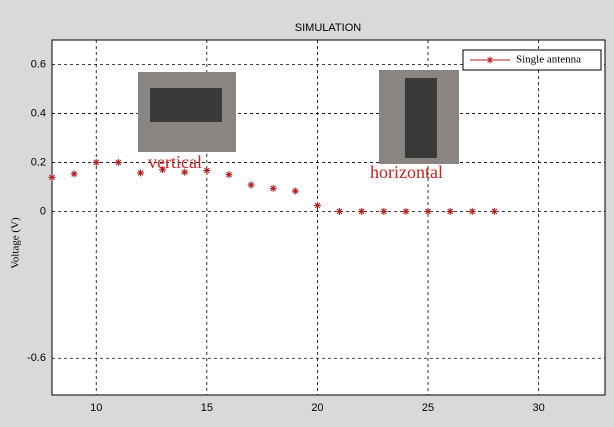 This screenshot has width=614, height=427. What do you see at coordinates (548, 60) in the screenshot?
I see `legend-label: Single antenna` at bounding box center [548, 60].